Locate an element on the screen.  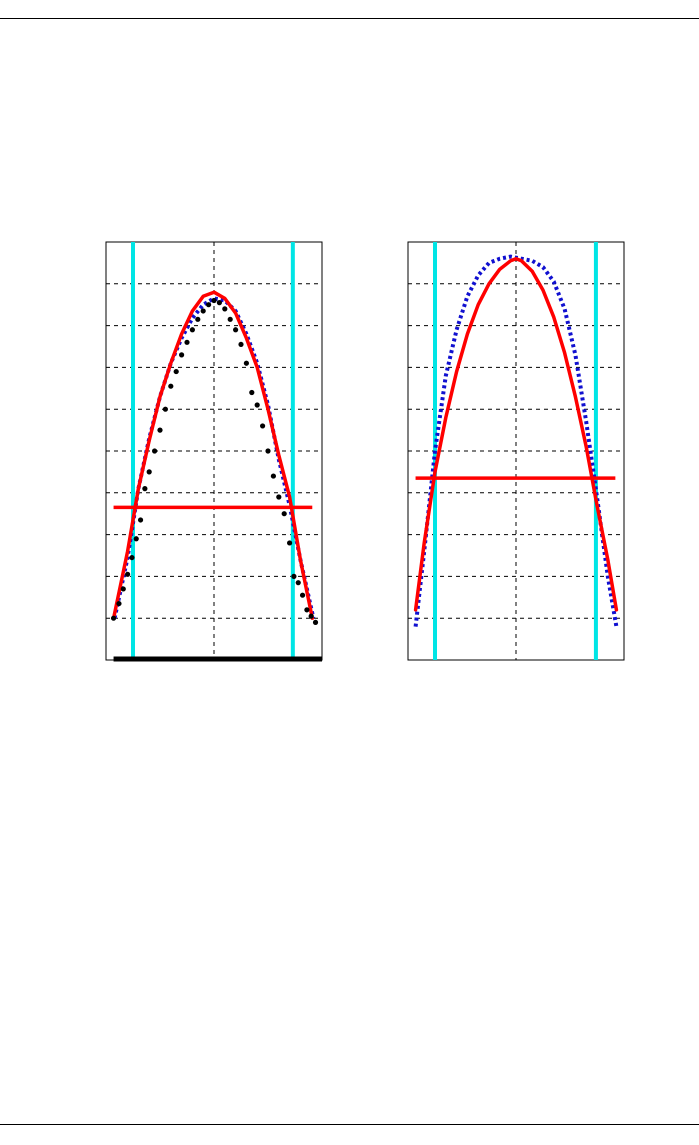
header-rule is located at coordinates (349, 18).